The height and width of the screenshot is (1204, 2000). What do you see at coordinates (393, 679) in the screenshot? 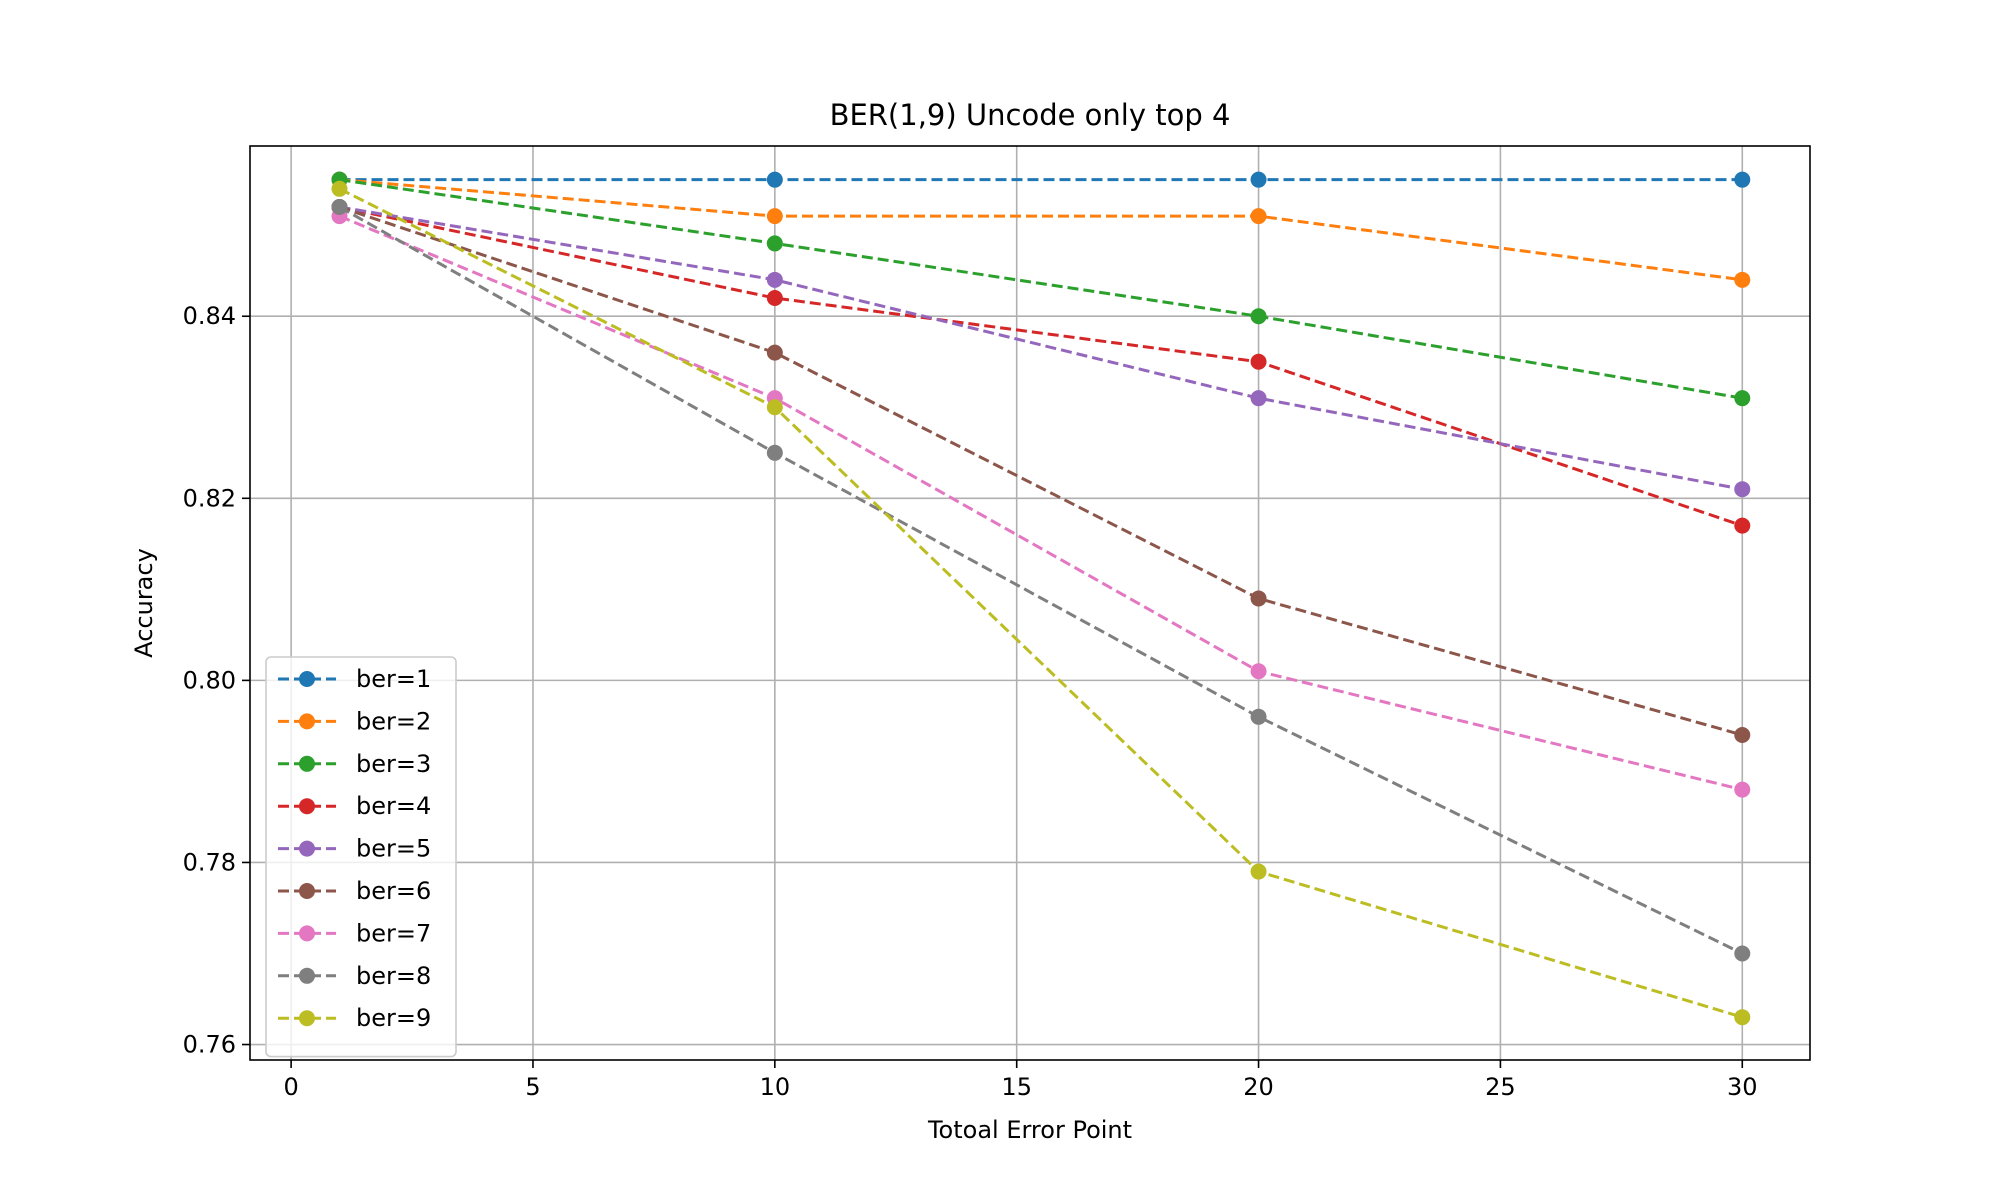
I see `legend-label: ber=1` at bounding box center [393, 679].